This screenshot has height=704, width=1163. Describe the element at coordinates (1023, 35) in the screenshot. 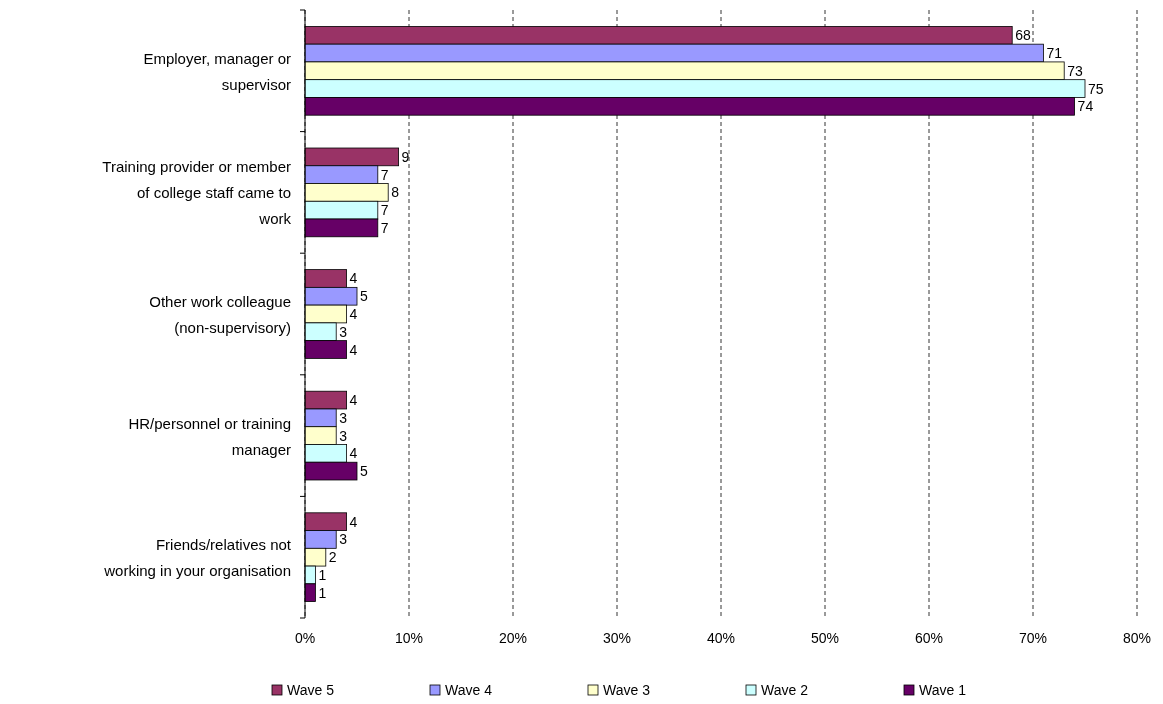

I see `data-label: 68` at that location.